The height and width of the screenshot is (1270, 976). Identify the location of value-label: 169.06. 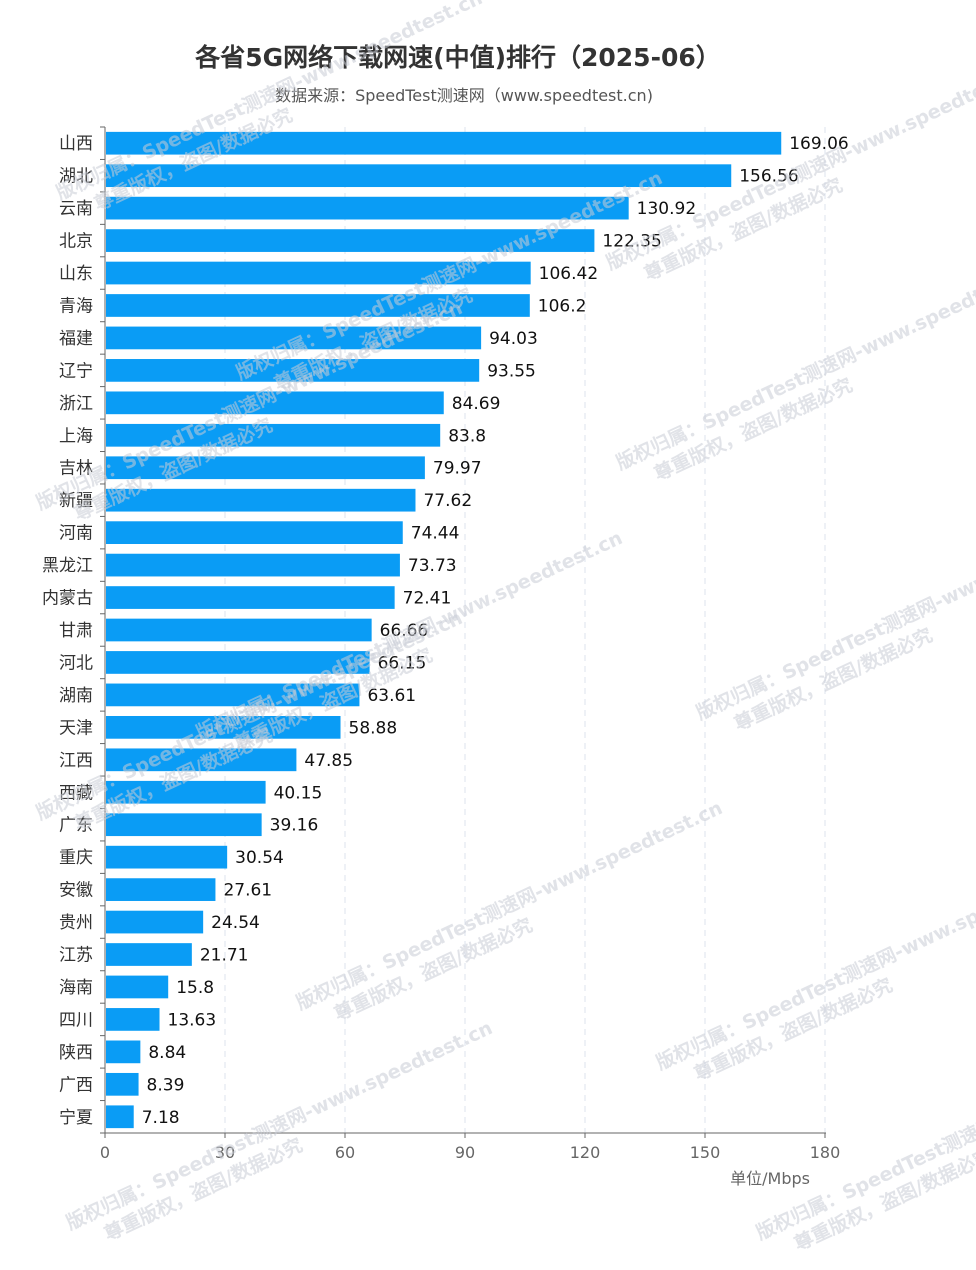
(818, 144).